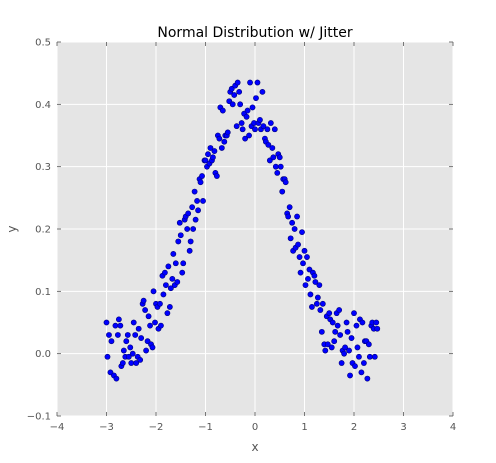 Image resolution: width=496 pixels, height=463 pixels. What do you see at coordinates (255, 427) in the screenshot?
I see `x-tick-label: 0` at bounding box center [255, 427].